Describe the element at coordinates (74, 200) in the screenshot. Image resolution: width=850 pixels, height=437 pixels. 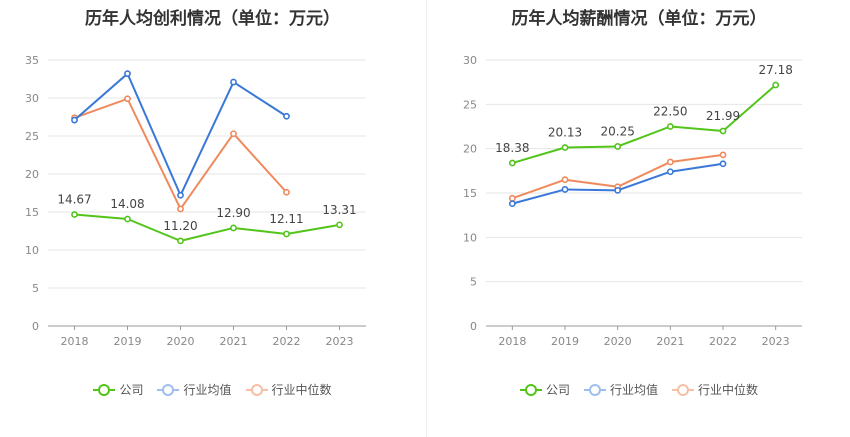
I see `data-label: 14.67` at that location.